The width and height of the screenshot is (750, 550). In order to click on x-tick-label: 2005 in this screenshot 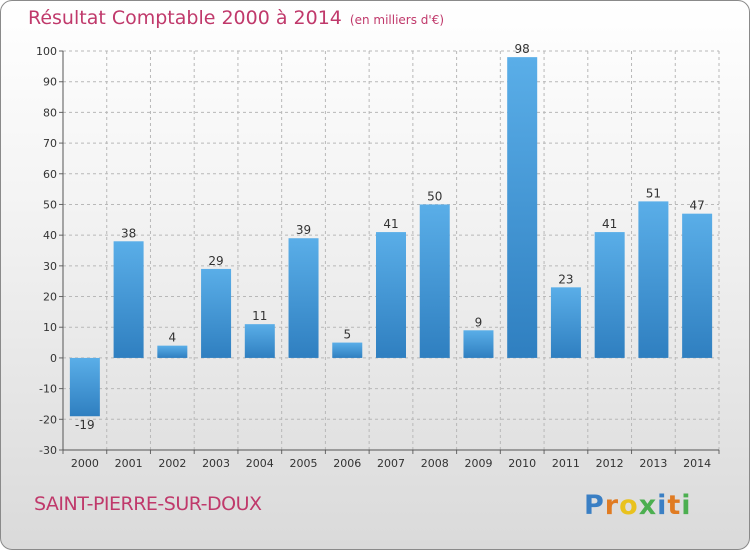, I will do `click(304, 463)`.